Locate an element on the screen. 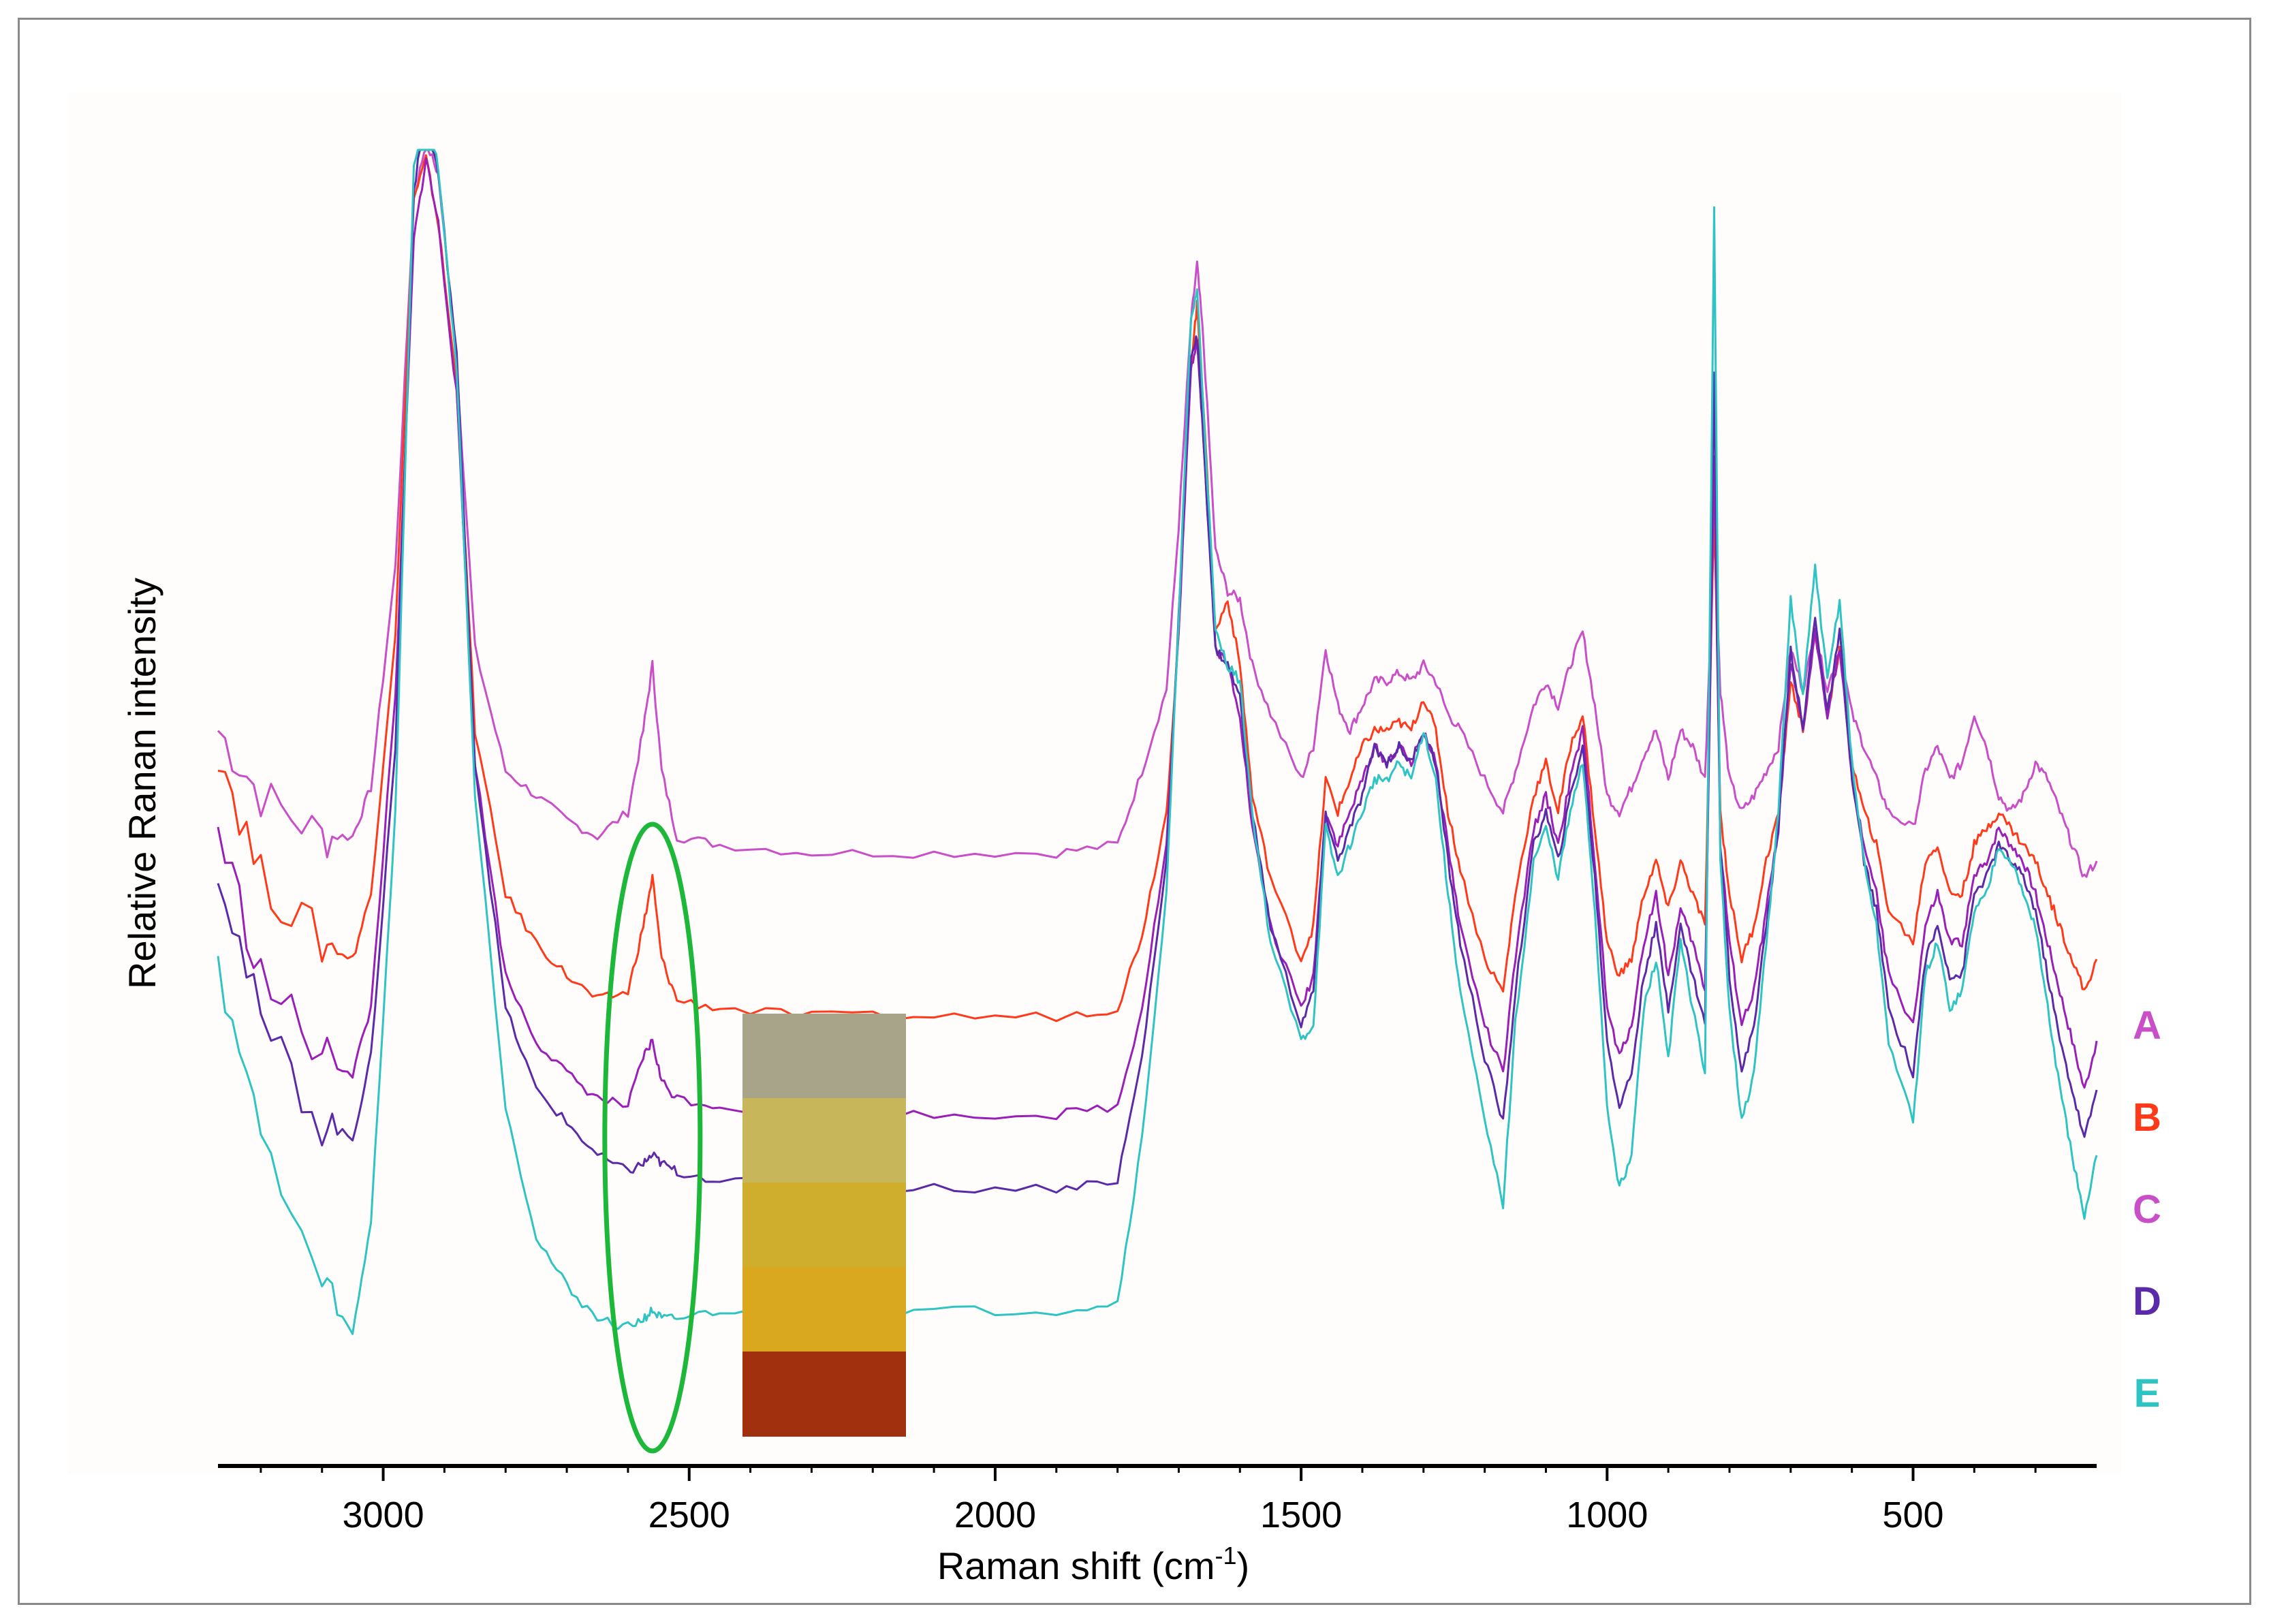 Image resolution: width=2269 pixels, height=1624 pixels. x-tick-label: 1500 is located at coordinates (1301, 1515).